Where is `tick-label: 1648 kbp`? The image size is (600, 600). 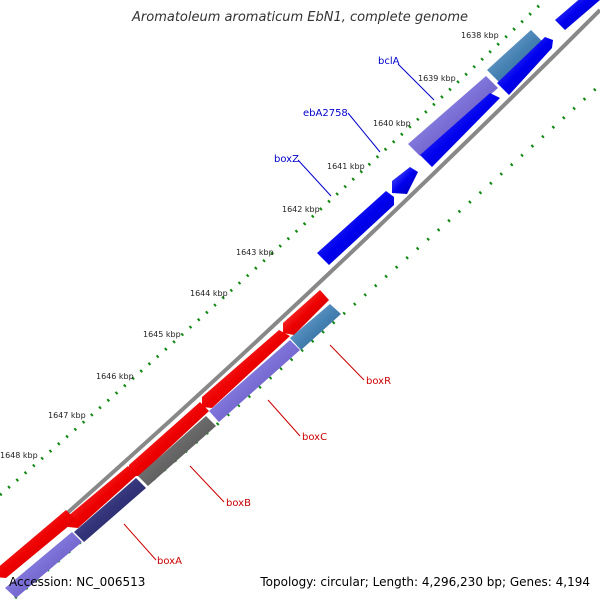
tick-label: 1648 kbp is located at coordinates (19, 455).